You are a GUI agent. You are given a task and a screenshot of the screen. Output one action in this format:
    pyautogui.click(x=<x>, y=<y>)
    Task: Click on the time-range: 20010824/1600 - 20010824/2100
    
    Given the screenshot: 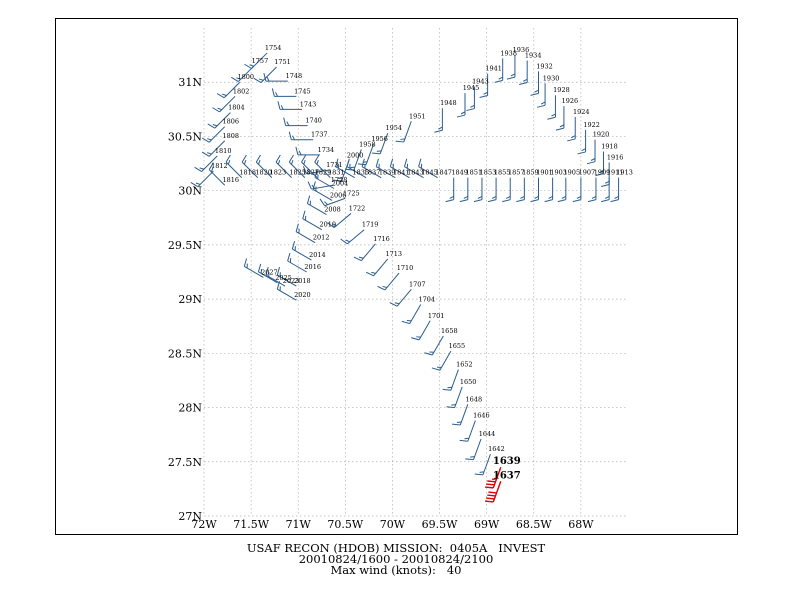 What is the action you would take?
    pyautogui.click(x=396, y=559)
    